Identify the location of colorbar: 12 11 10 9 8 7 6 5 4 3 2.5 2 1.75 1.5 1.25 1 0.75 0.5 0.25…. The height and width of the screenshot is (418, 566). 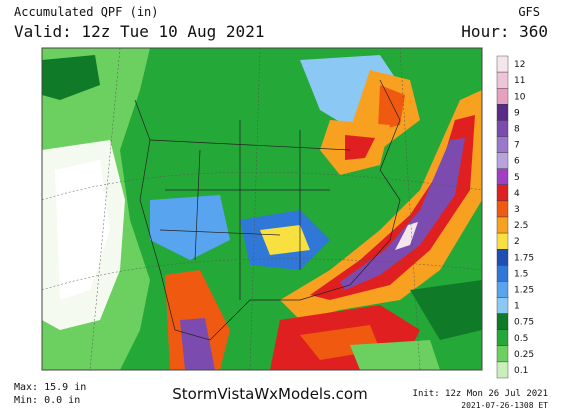
(515, 217).